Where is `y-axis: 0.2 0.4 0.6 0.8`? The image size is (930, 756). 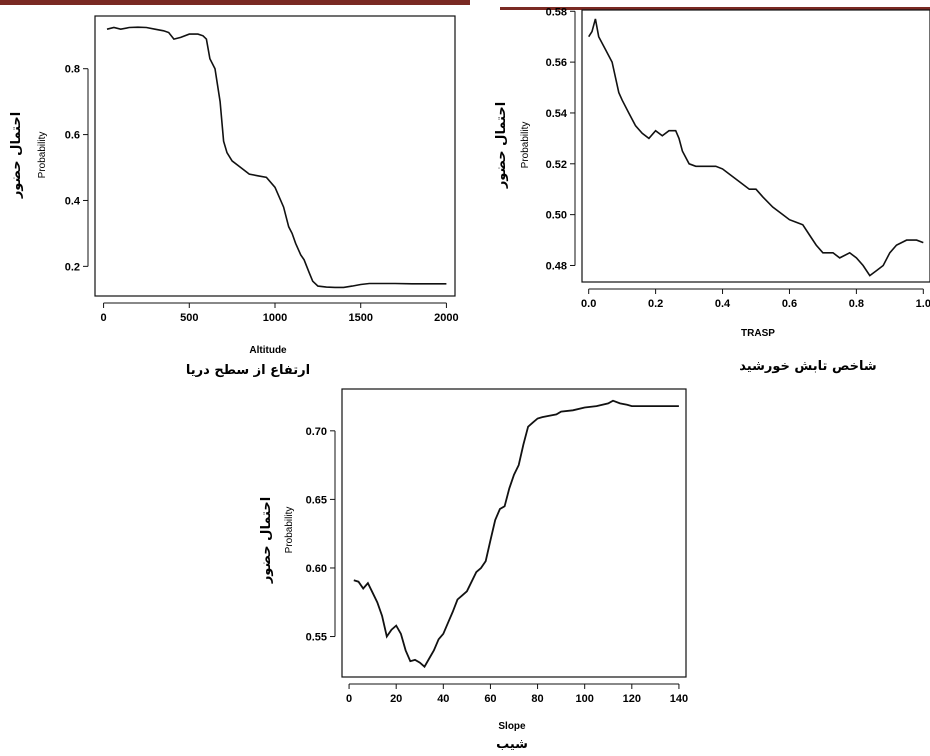 y-axis: 0.2 0.4 0.6 0.8 is located at coordinates (77, 168).